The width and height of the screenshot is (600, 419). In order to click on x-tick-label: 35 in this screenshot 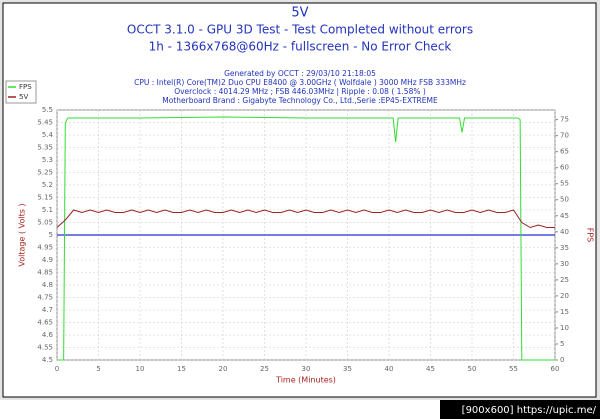, I will do `click(347, 369)`.